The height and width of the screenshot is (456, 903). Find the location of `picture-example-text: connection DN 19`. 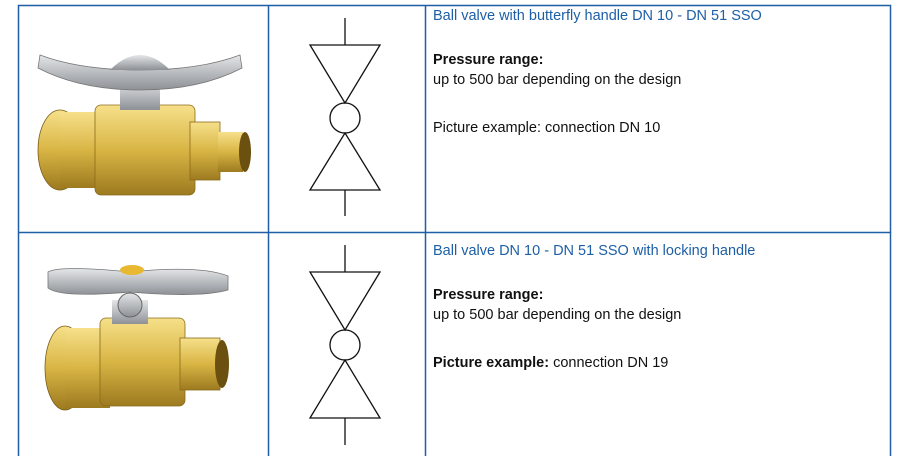

picture-example-text: connection DN 19 is located at coordinates (611, 363).